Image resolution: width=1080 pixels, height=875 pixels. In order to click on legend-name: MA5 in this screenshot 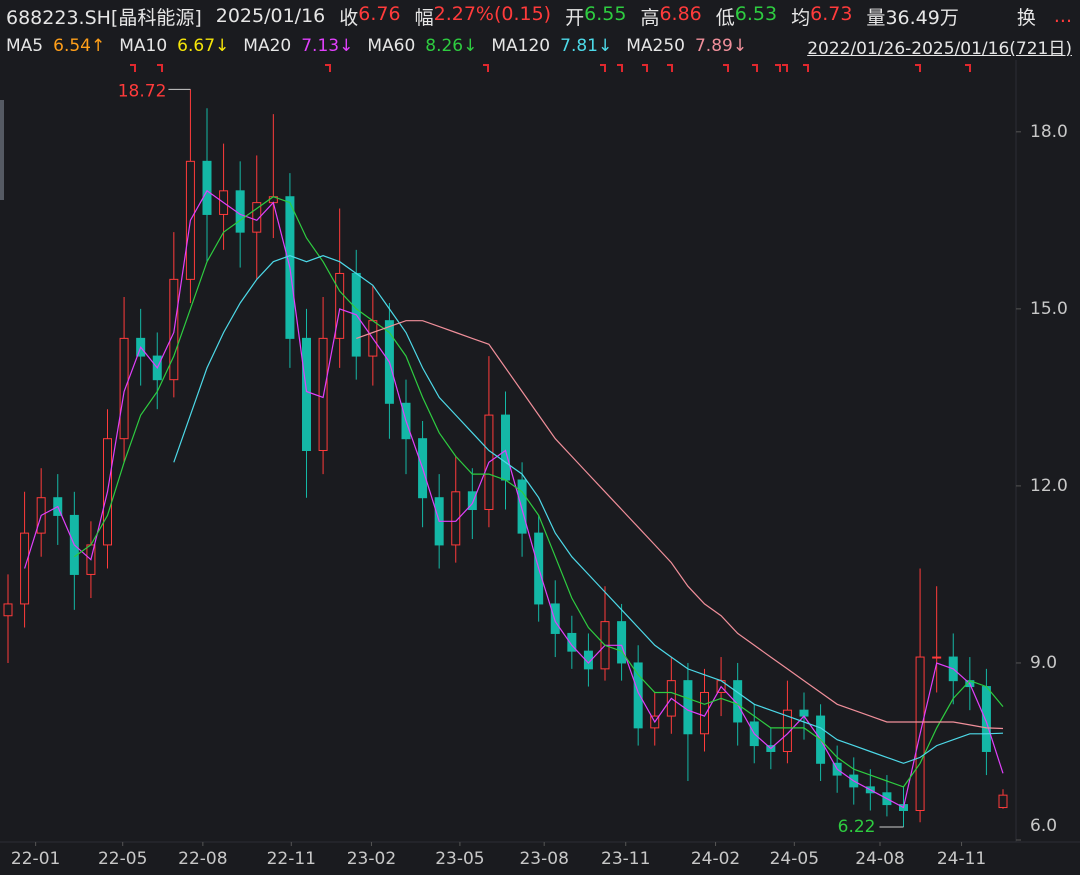, I will do `click(25, 46)`.